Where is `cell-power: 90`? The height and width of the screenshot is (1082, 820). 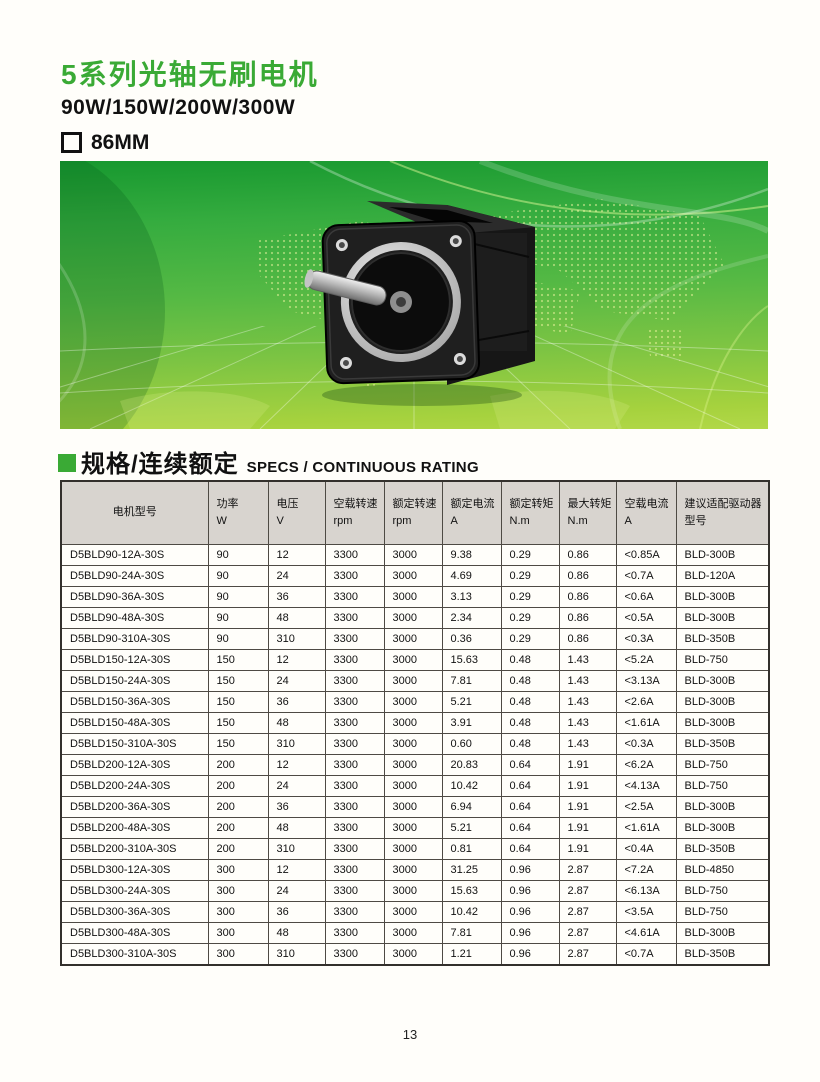
cell-power: 90 is located at coordinates (238, 555).